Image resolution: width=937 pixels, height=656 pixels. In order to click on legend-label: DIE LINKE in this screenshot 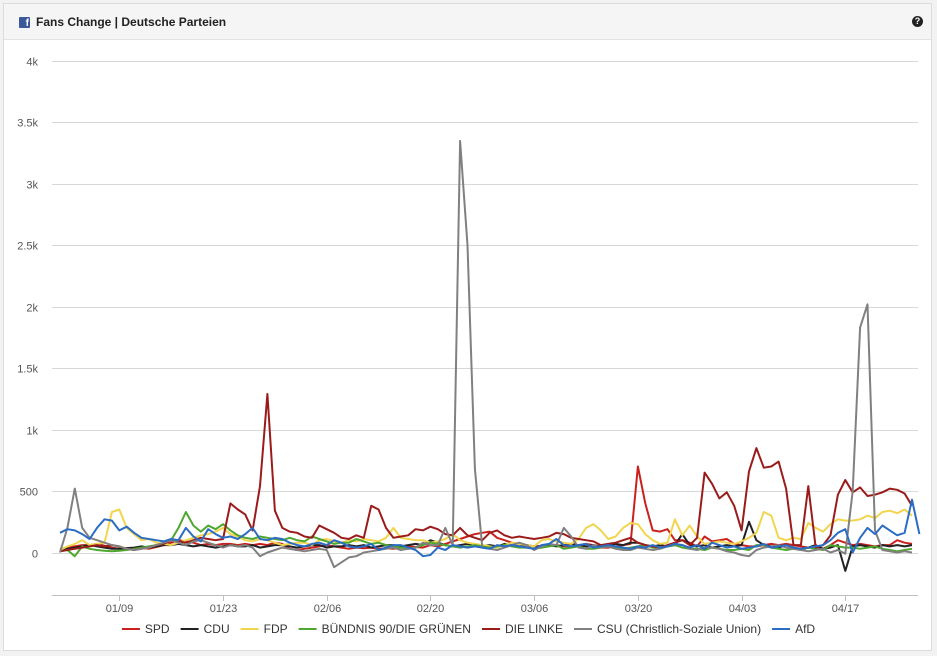, I will do `click(534, 629)`.